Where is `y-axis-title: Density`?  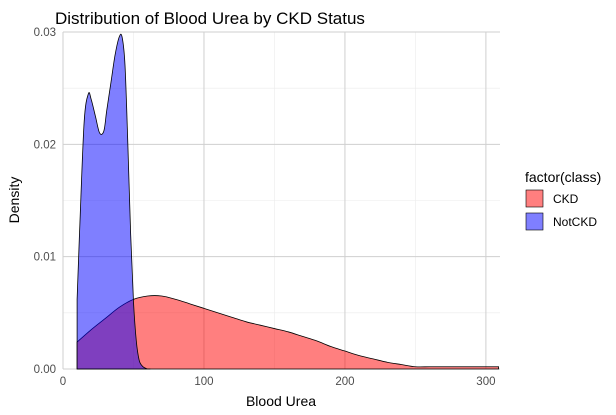
y-axis-title: Density is located at coordinates (14, 200).